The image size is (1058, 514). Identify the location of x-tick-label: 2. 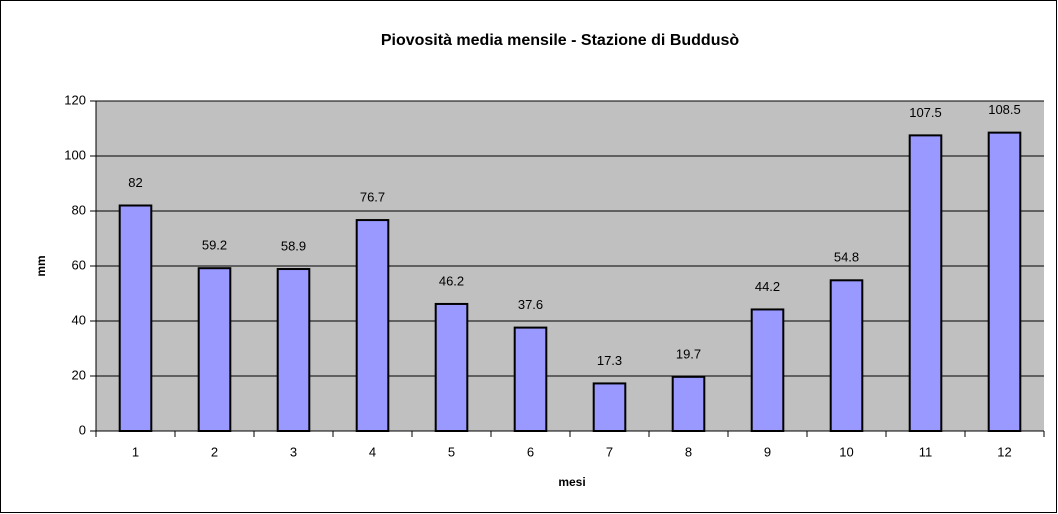
(214, 451).